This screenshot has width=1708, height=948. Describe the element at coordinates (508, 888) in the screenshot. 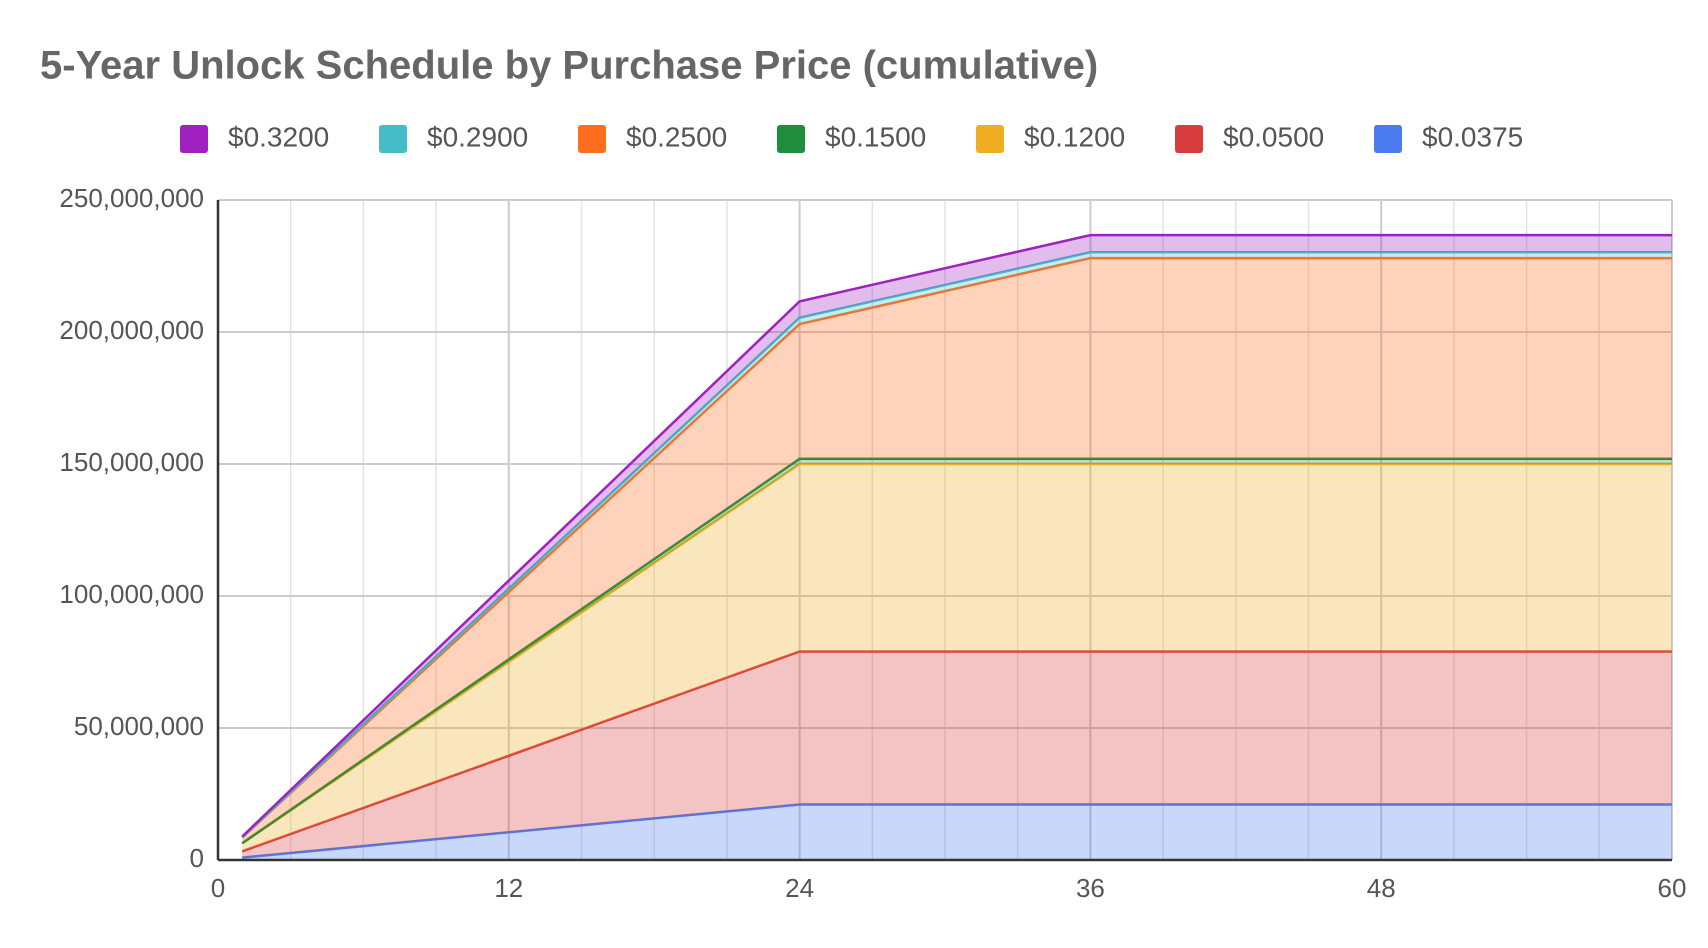

I see `x-tick-label: 12` at that location.